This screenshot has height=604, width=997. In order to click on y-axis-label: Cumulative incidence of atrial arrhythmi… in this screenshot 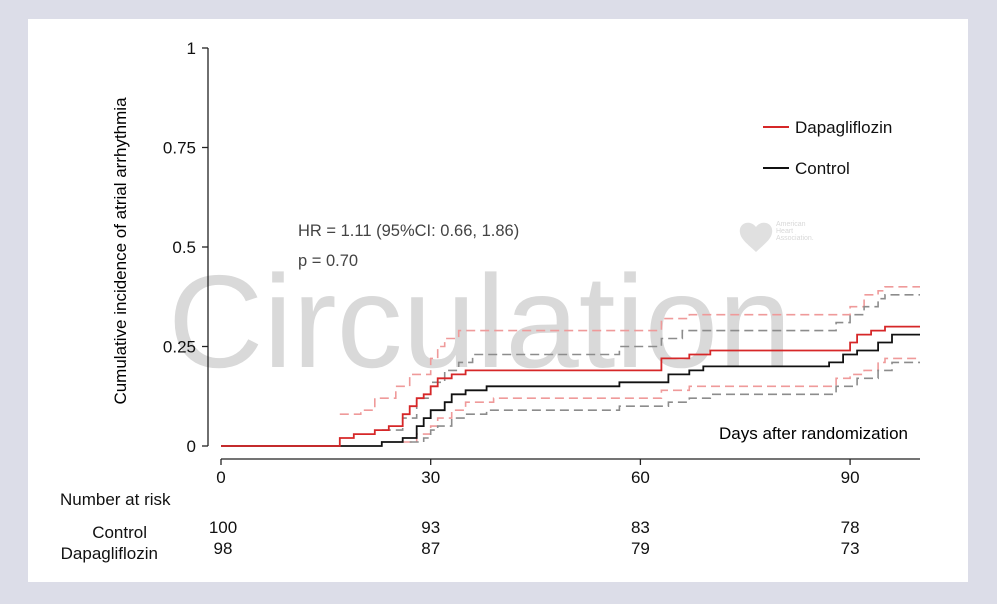, I will do `click(120, 251)`.